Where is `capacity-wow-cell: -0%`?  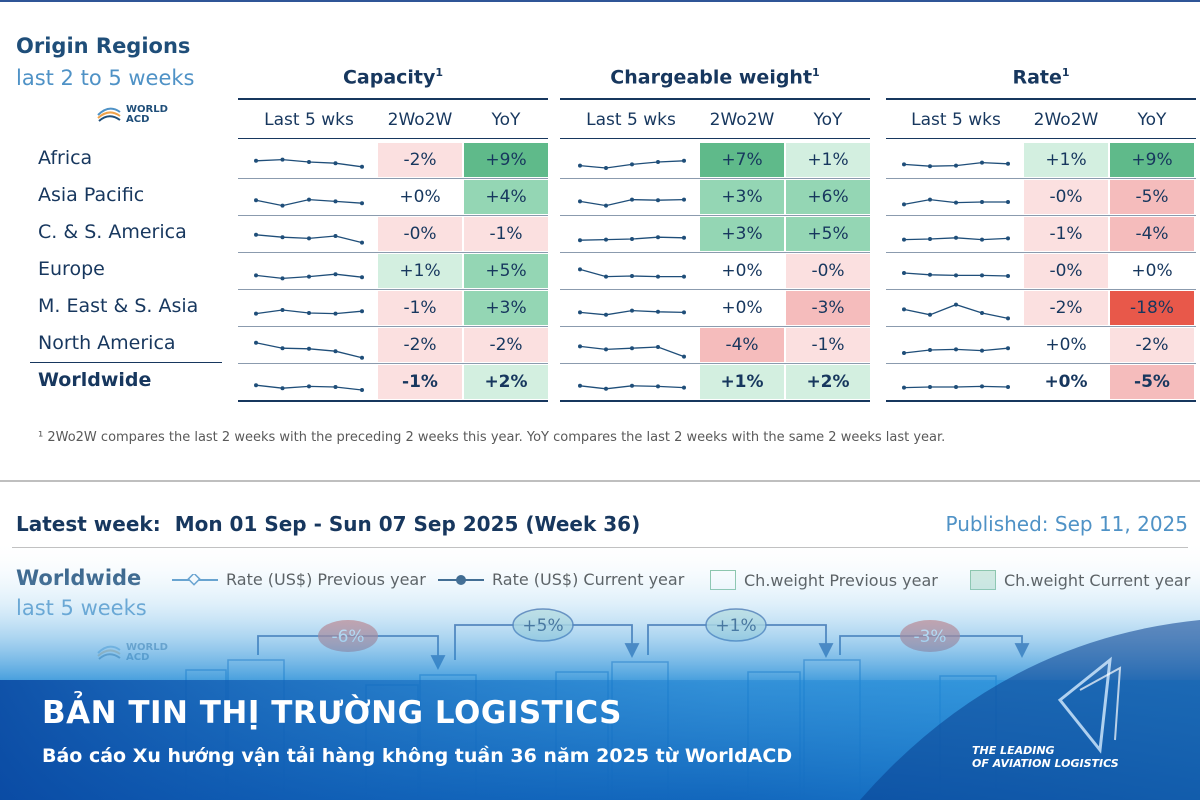
capacity-wow-cell: -0% is located at coordinates (420, 234).